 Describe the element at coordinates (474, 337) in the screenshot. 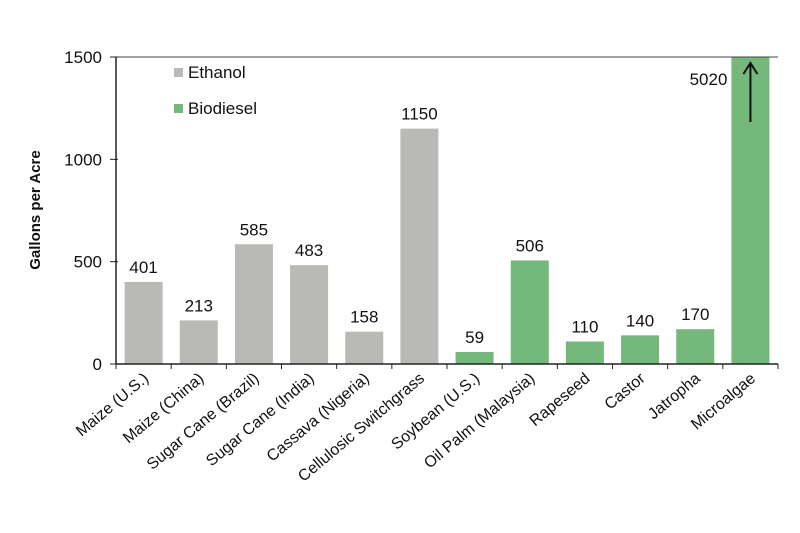

I see `value-label: 59` at that location.